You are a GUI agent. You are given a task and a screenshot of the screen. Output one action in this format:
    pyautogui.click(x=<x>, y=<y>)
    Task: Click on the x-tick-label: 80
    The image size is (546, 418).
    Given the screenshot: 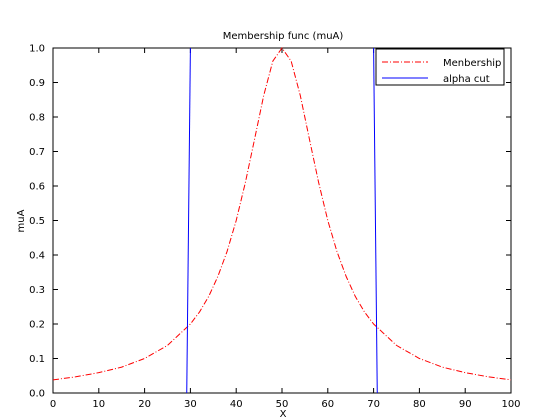 What is the action you would take?
    pyautogui.click(x=419, y=404)
    